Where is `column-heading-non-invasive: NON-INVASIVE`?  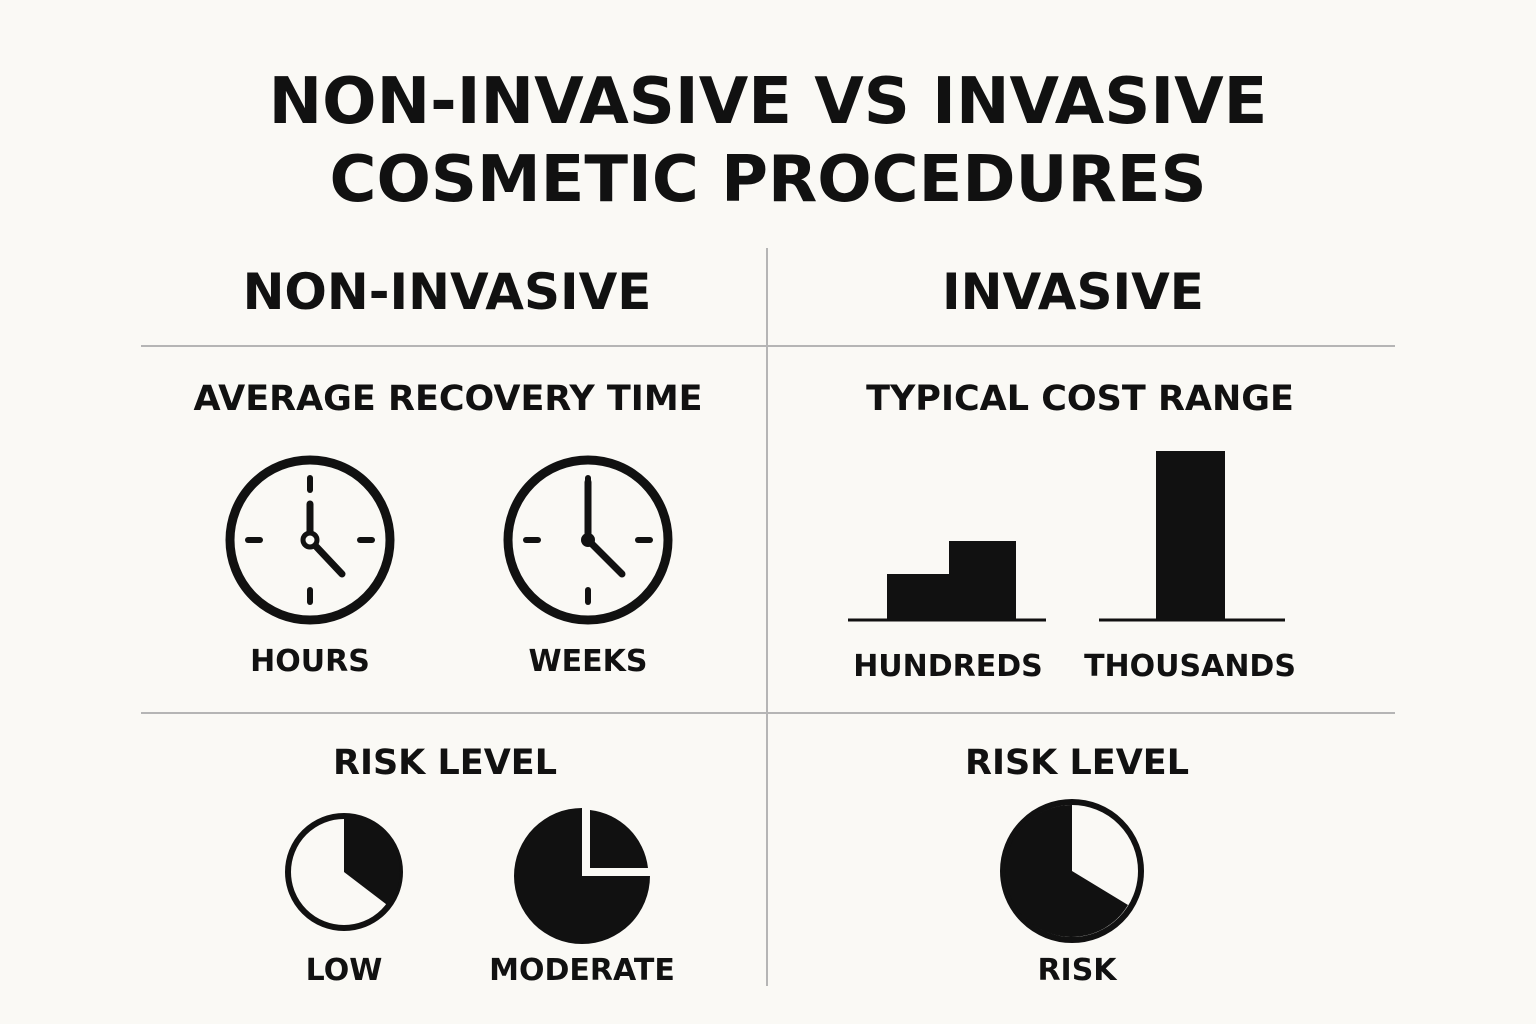 column-heading-non-invasive: NON-INVASIVE is located at coordinates (447, 292).